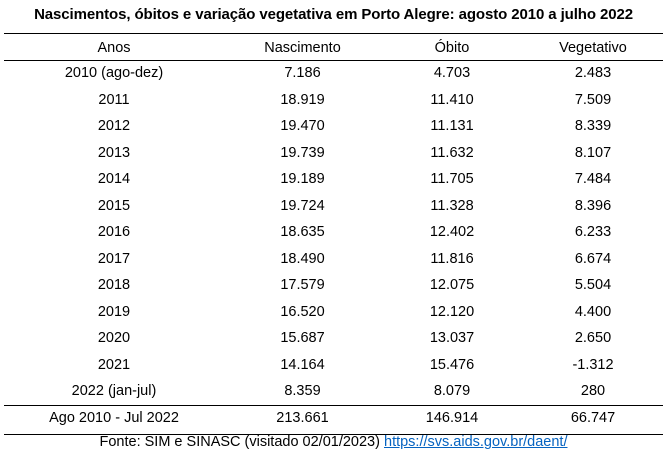 Image resolution: width=667 pixels, height=459 pixels. What do you see at coordinates (333, 126) in the screenshot?
I see `table-row: 2012 19.470 11.131 8.339` at bounding box center [333, 126].